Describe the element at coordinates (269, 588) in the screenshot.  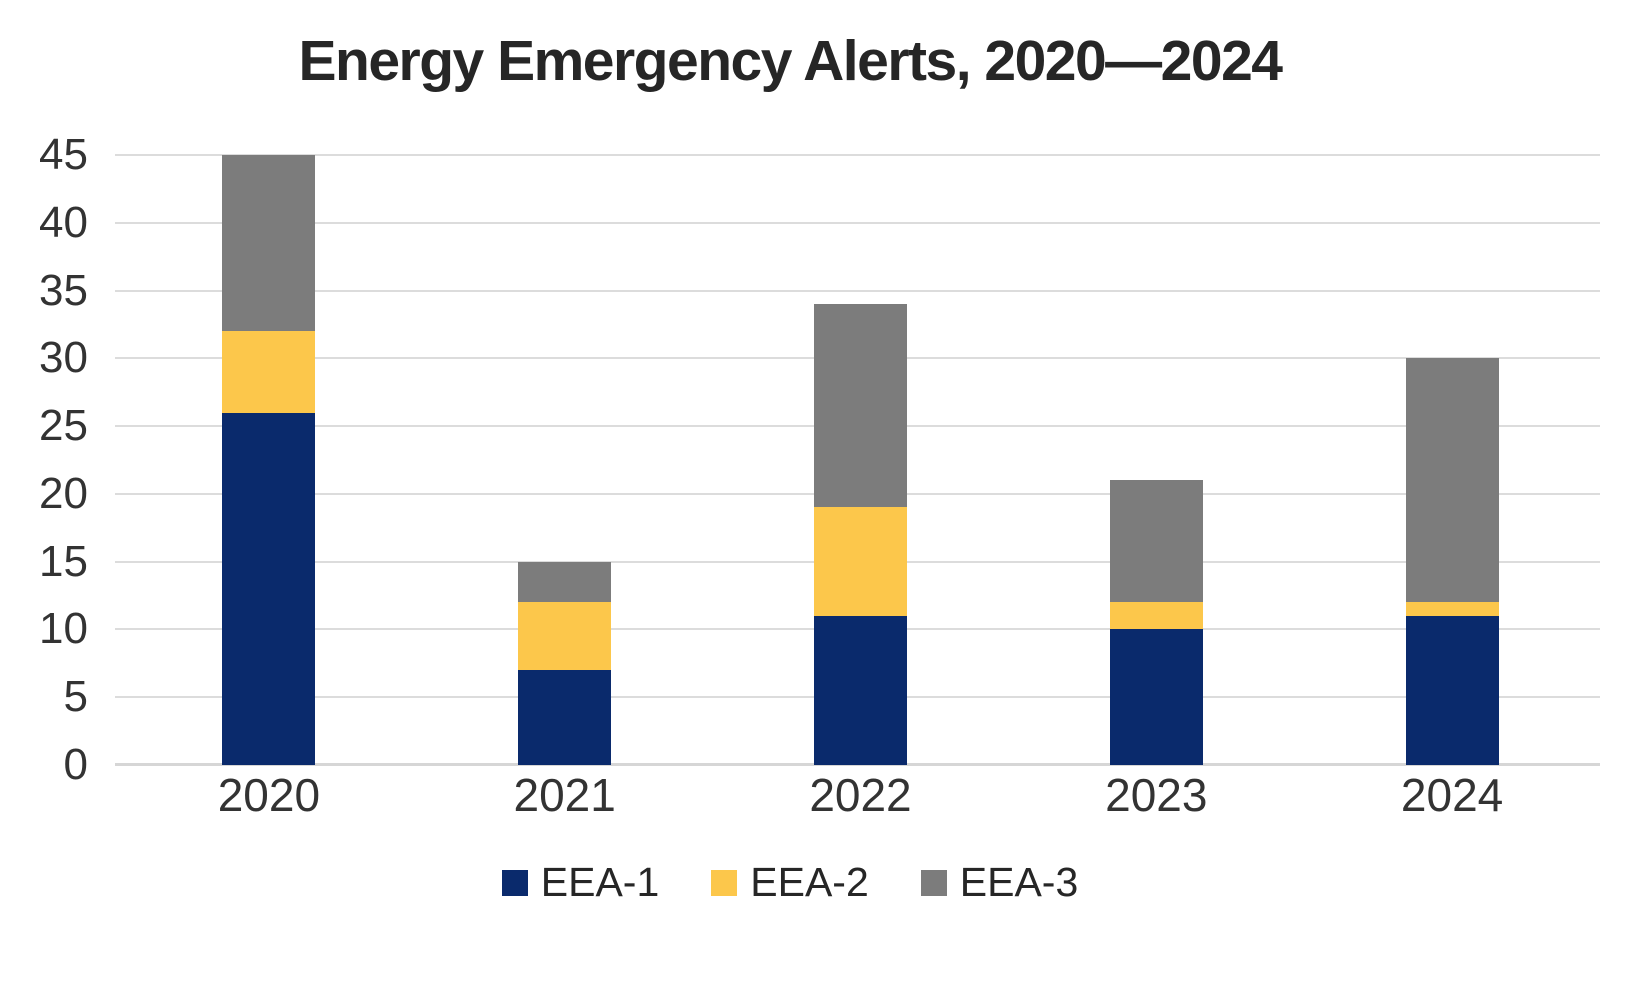
I see `bar-segment-eea-1-2020` at that location.